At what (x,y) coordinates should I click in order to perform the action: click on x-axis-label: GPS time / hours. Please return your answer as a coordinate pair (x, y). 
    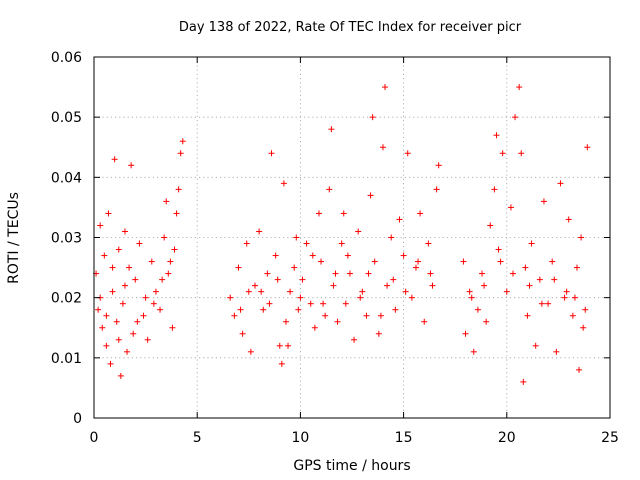
    Looking at the image, I should click on (351, 466).